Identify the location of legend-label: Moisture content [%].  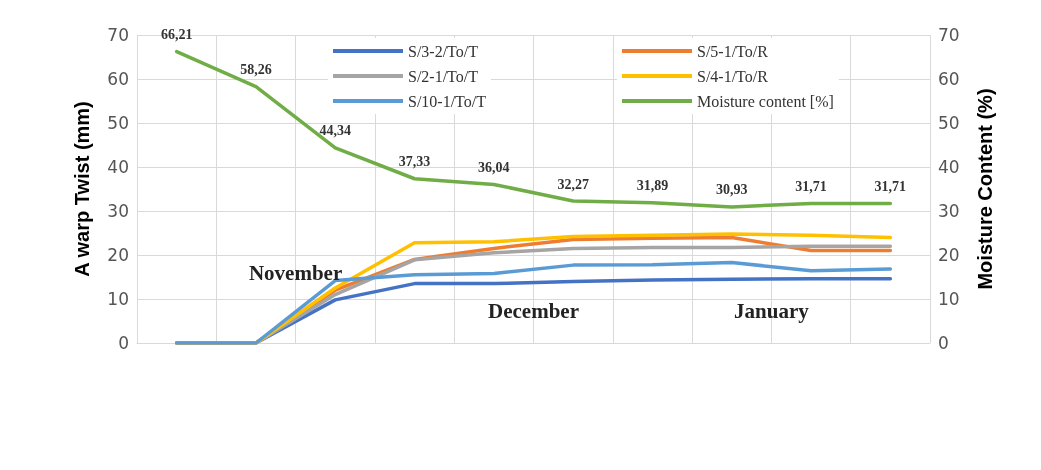
(765, 101).